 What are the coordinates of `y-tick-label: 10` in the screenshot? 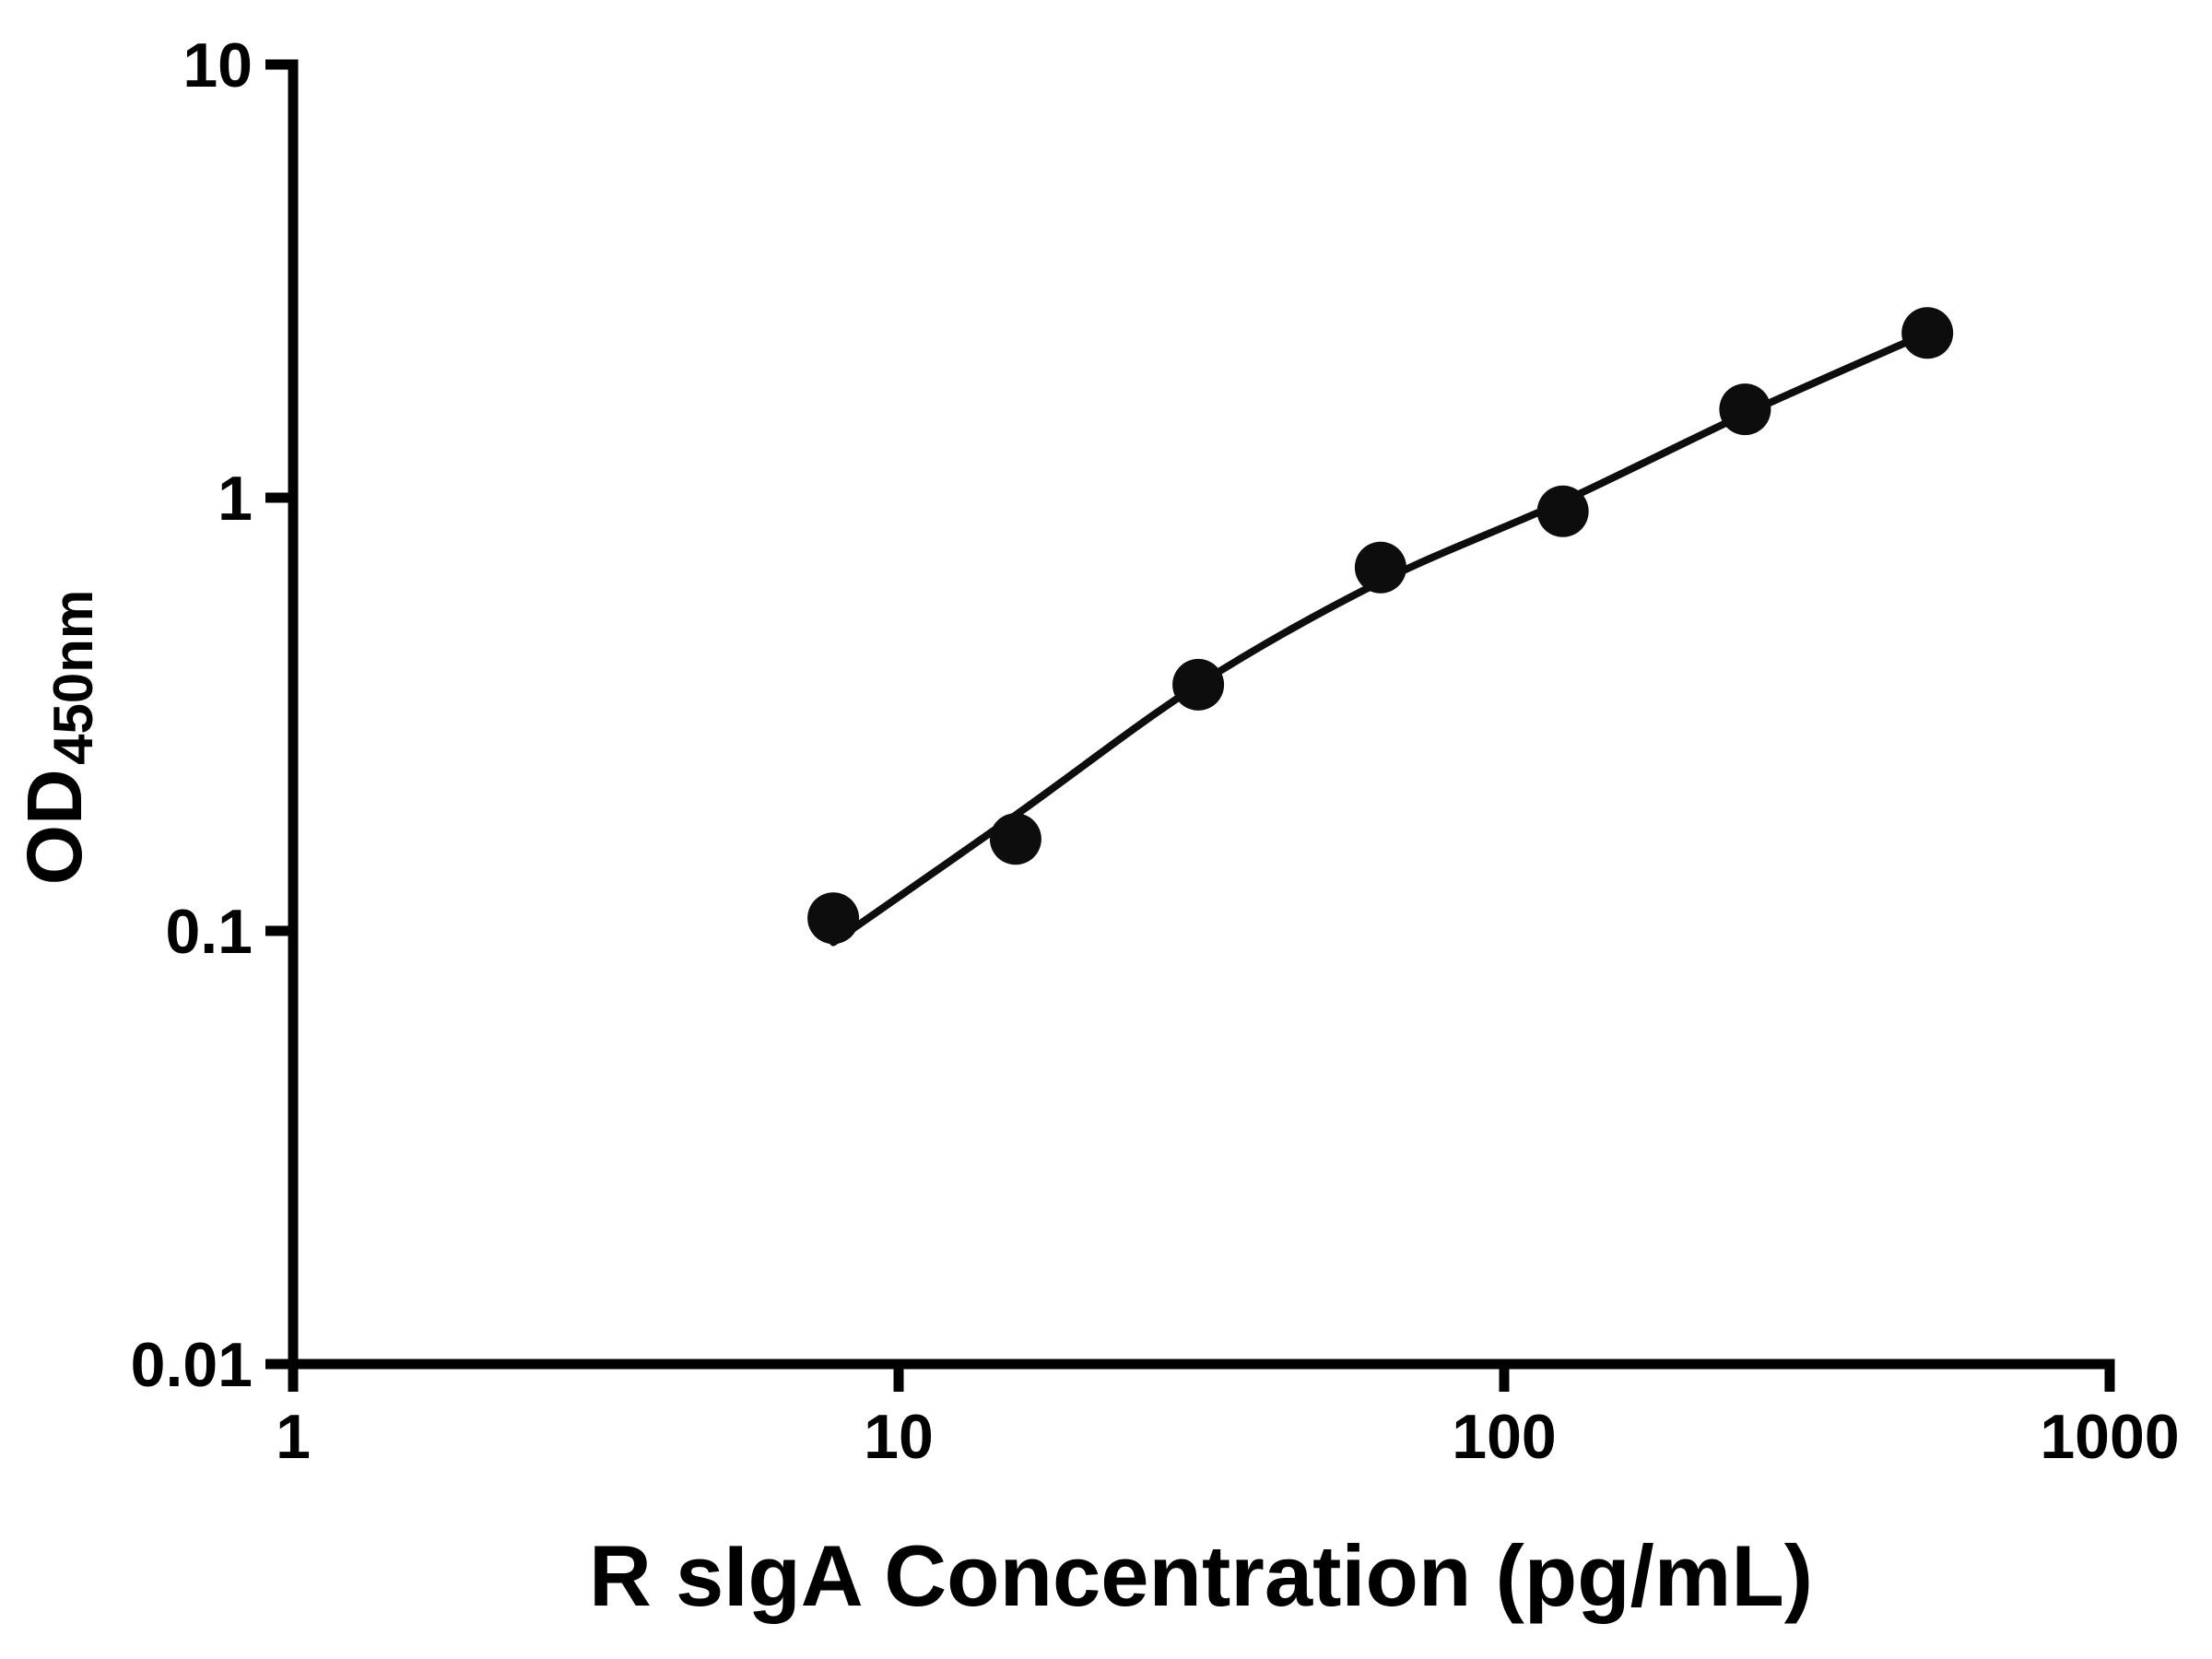 It's located at (217, 65).